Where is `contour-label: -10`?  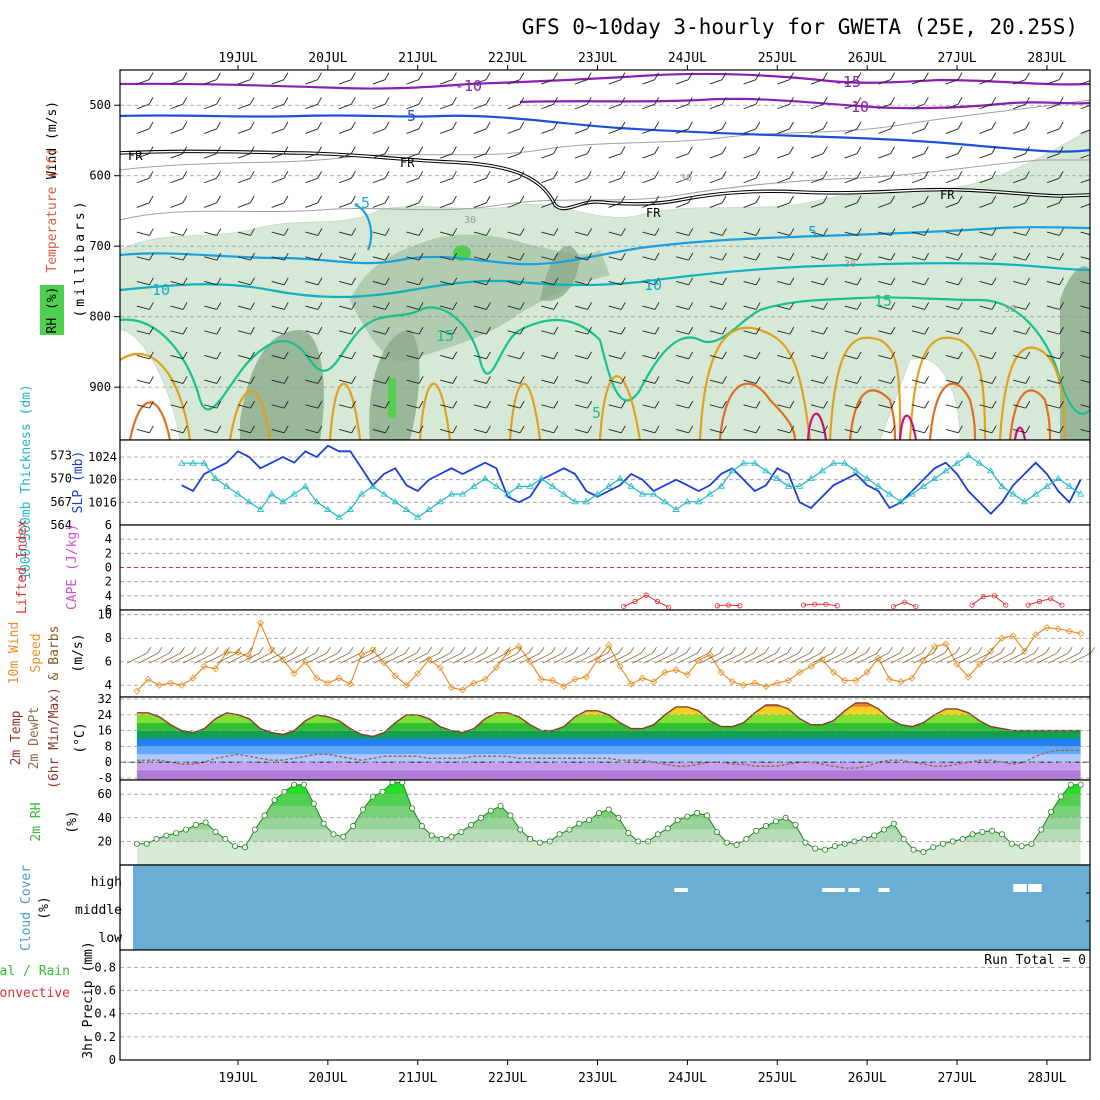 contour-label: -10 is located at coordinates (468, 86).